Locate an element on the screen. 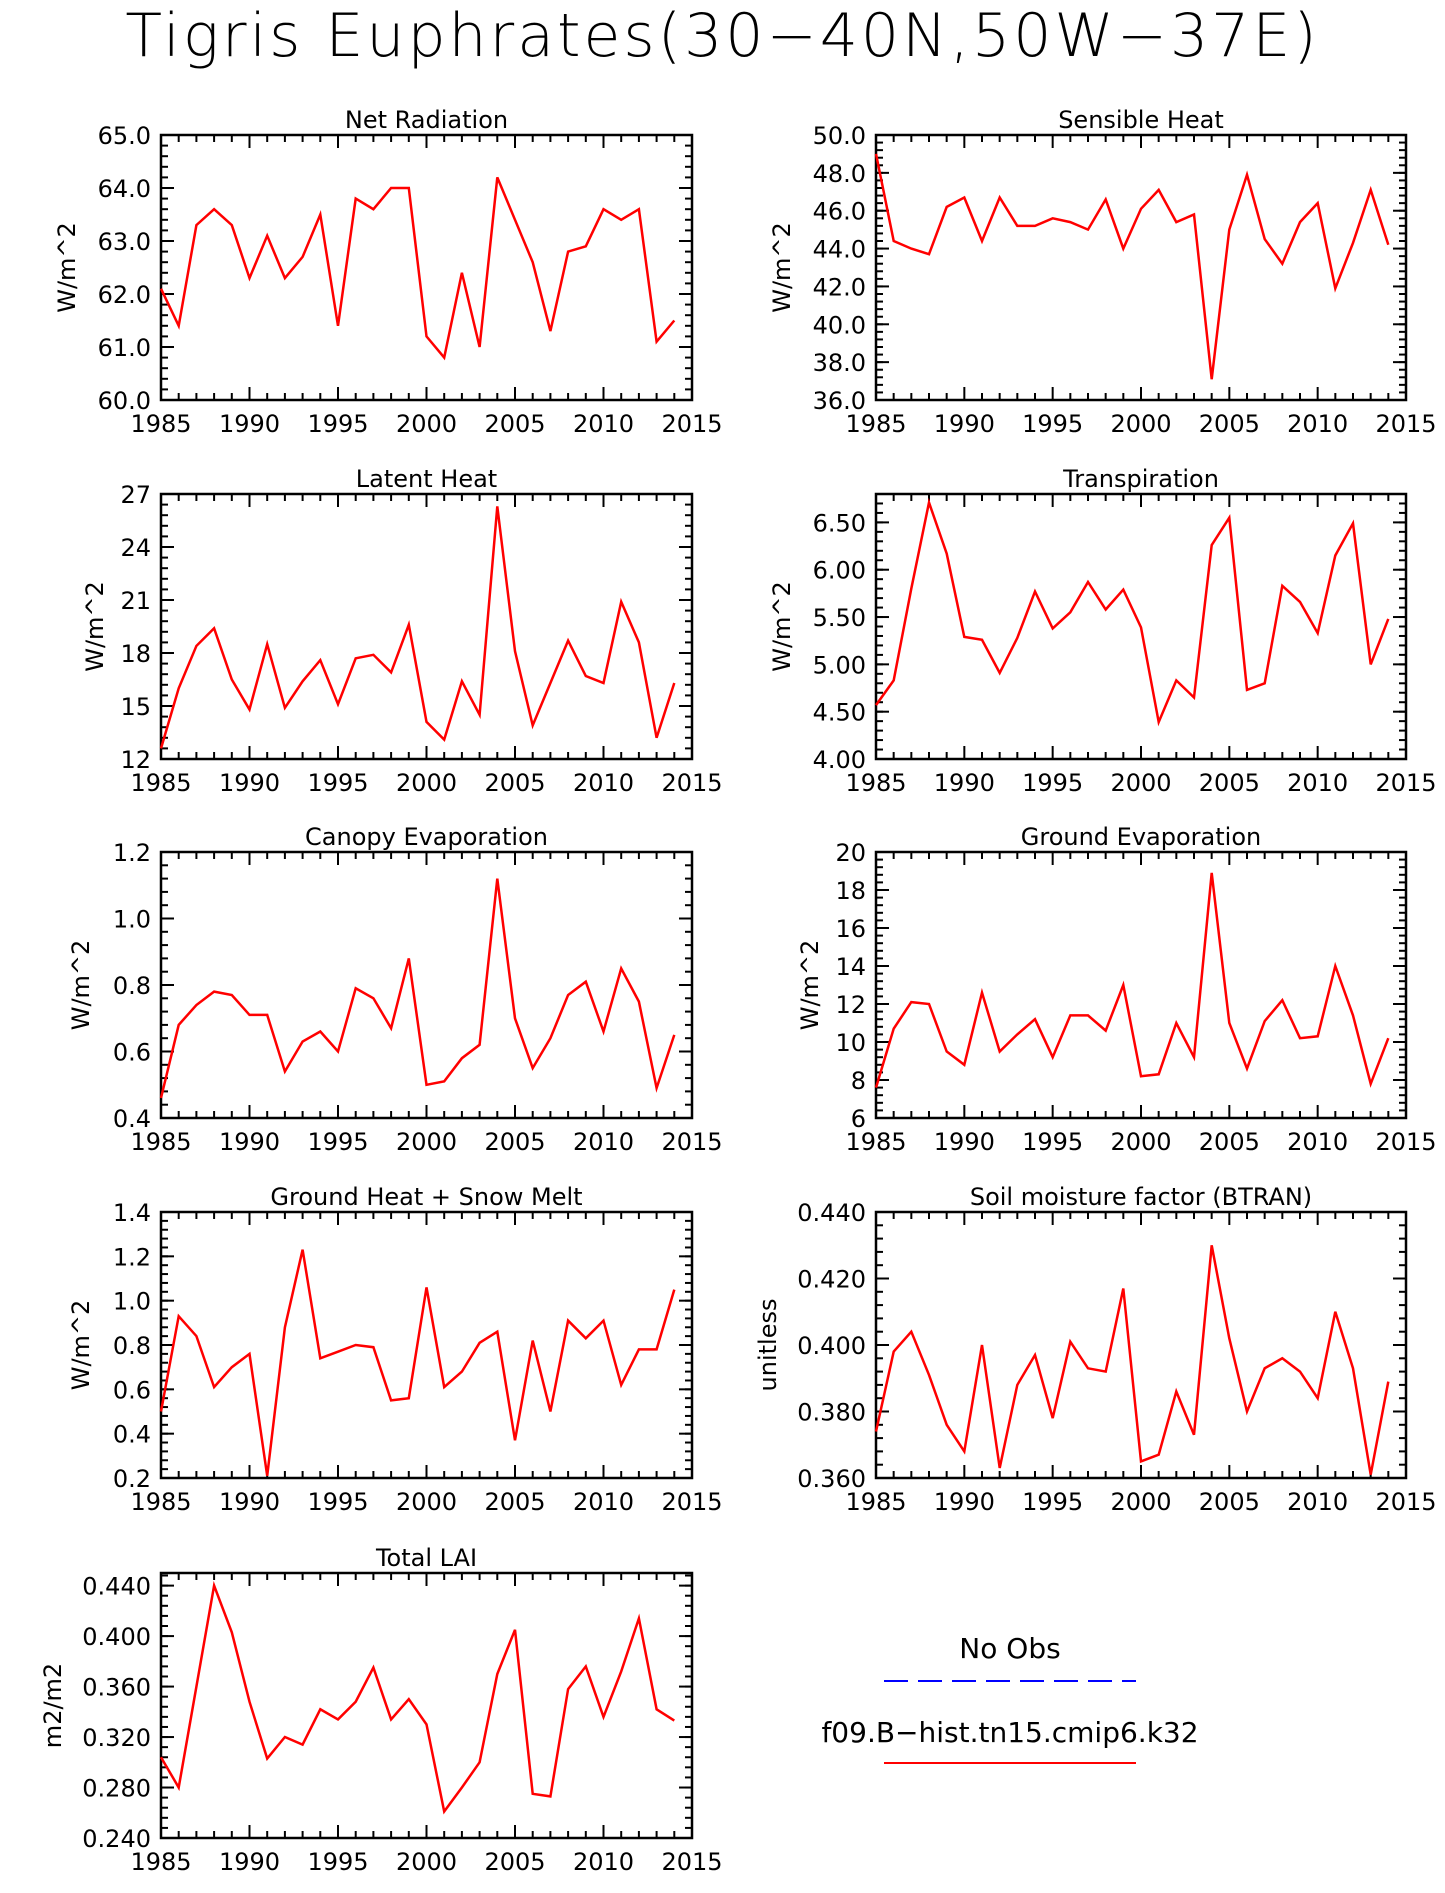 The height and width of the screenshot is (1893, 1445). y-tick-label: 0.240 is located at coordinates (116, 1839).